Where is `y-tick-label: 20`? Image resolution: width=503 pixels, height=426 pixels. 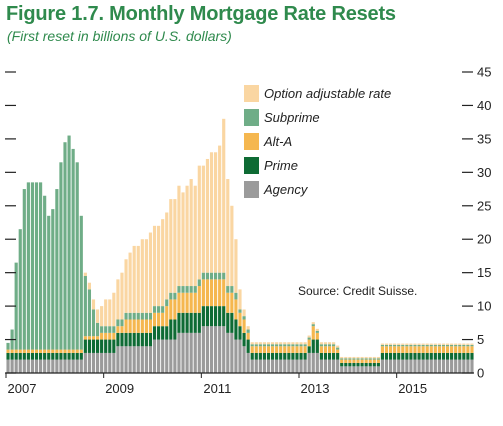
y-tick-label: 20 is located at coordinates (484, 239).